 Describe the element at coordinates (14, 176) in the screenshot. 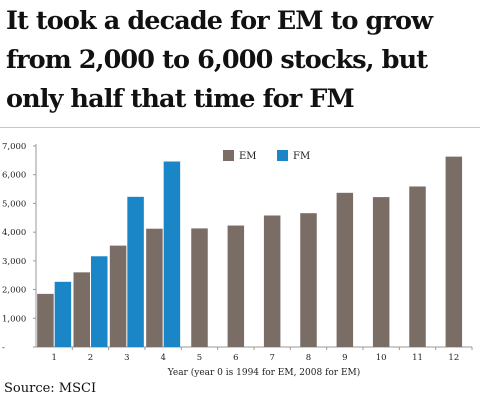

I see `y-tick-label: 6,000` at that location.